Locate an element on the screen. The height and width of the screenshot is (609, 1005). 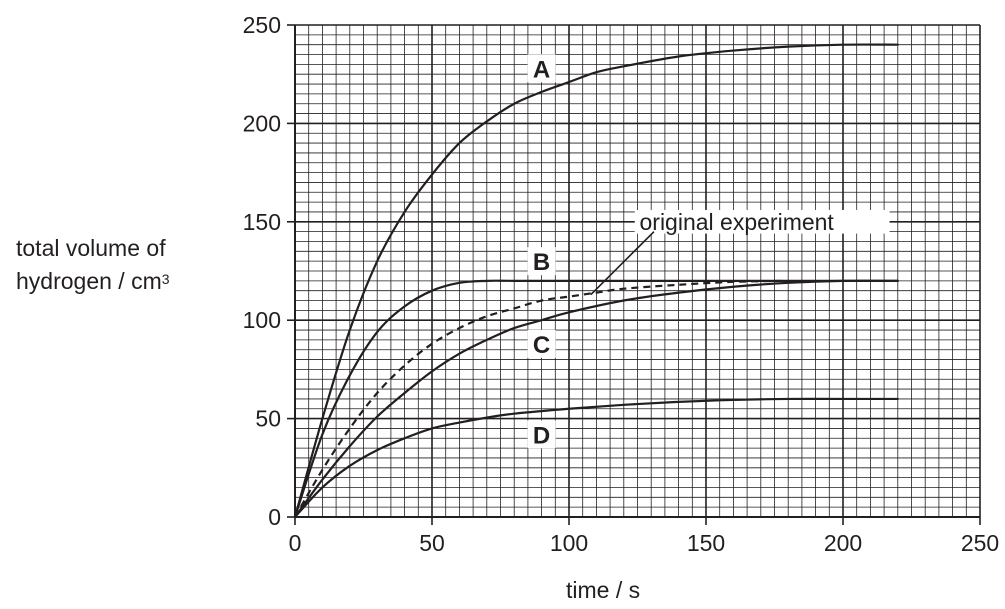
x-tick-label: 0 is located at coordinates (295, 543).